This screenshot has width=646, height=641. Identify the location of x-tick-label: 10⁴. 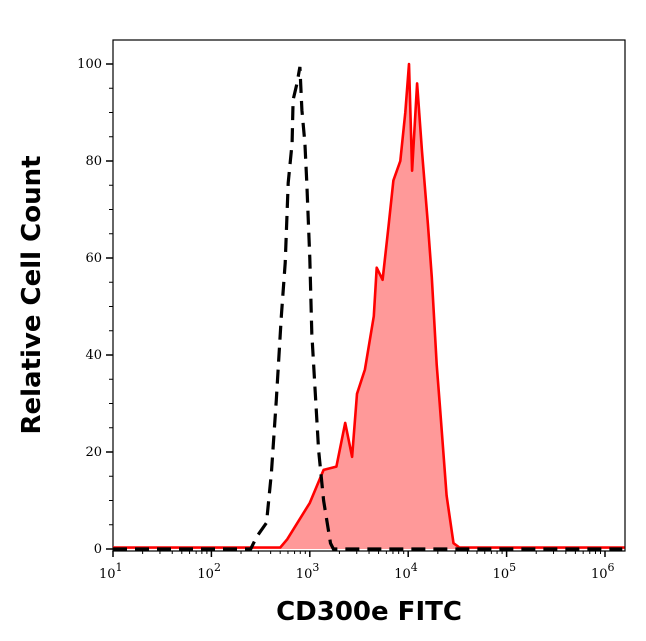
(406, 571).